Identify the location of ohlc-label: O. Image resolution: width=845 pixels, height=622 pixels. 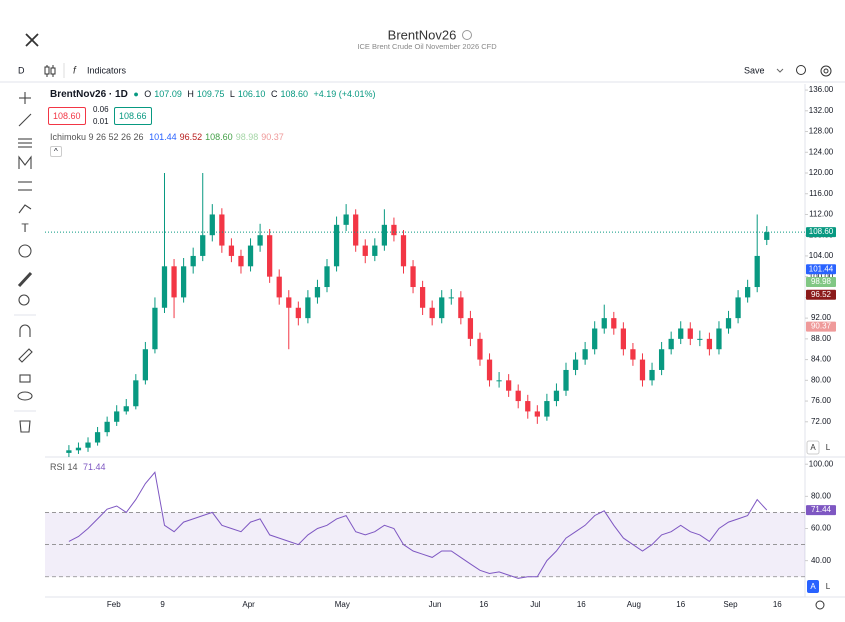
(148, 94).